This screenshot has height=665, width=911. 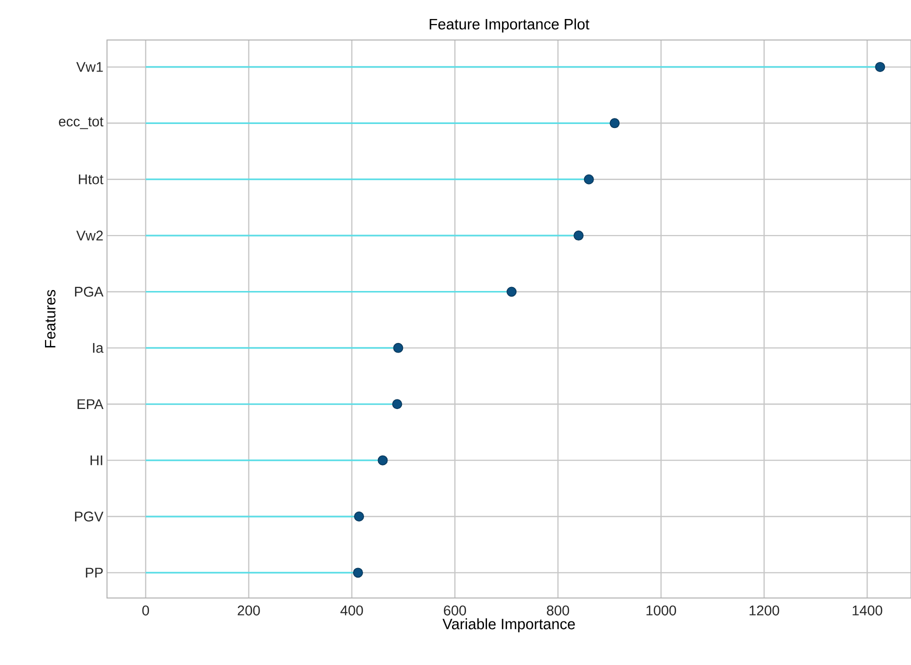 I want to click on y-tick-label: PGV, so click(x=89, y=517).